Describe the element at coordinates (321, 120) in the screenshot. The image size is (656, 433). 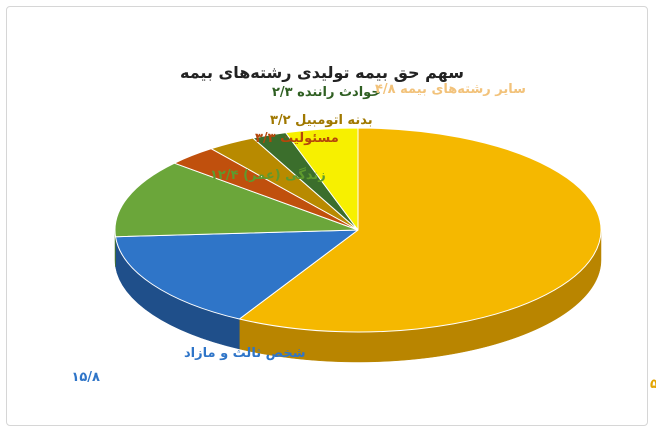
I see `slice-4-label: بدنه اتومبیل ۳/۲` at that location.